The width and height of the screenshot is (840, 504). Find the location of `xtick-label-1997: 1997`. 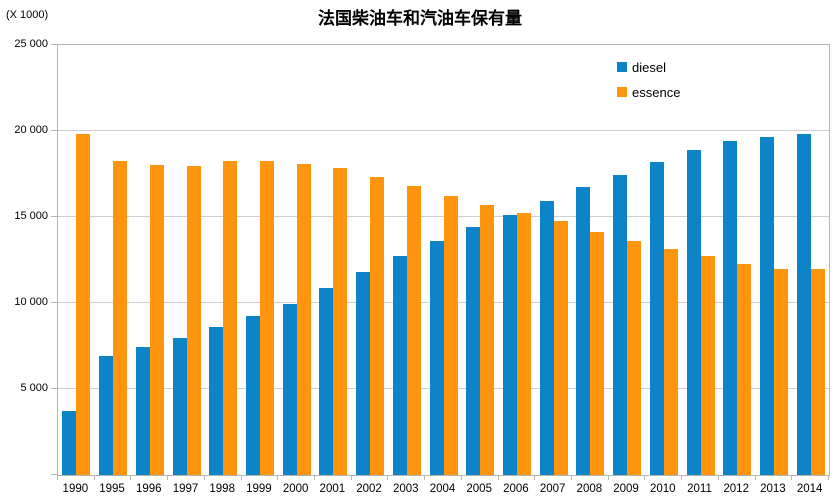

xtick-label-1997: 1997 is located at coordinates (185, 489).